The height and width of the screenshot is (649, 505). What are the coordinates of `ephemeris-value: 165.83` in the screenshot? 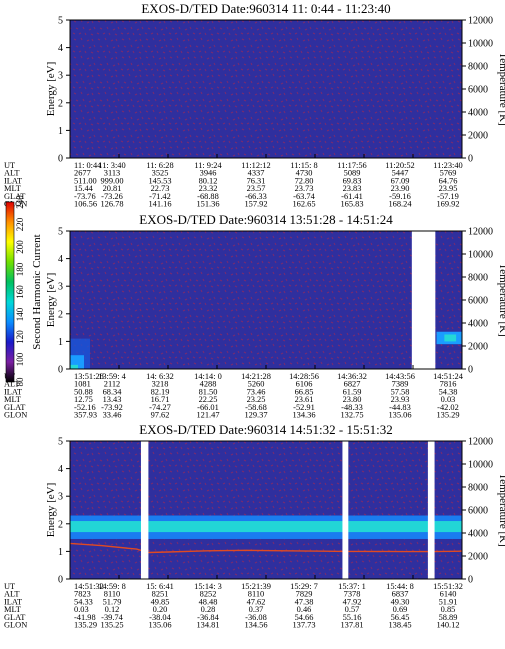 It's located at (351, 204).